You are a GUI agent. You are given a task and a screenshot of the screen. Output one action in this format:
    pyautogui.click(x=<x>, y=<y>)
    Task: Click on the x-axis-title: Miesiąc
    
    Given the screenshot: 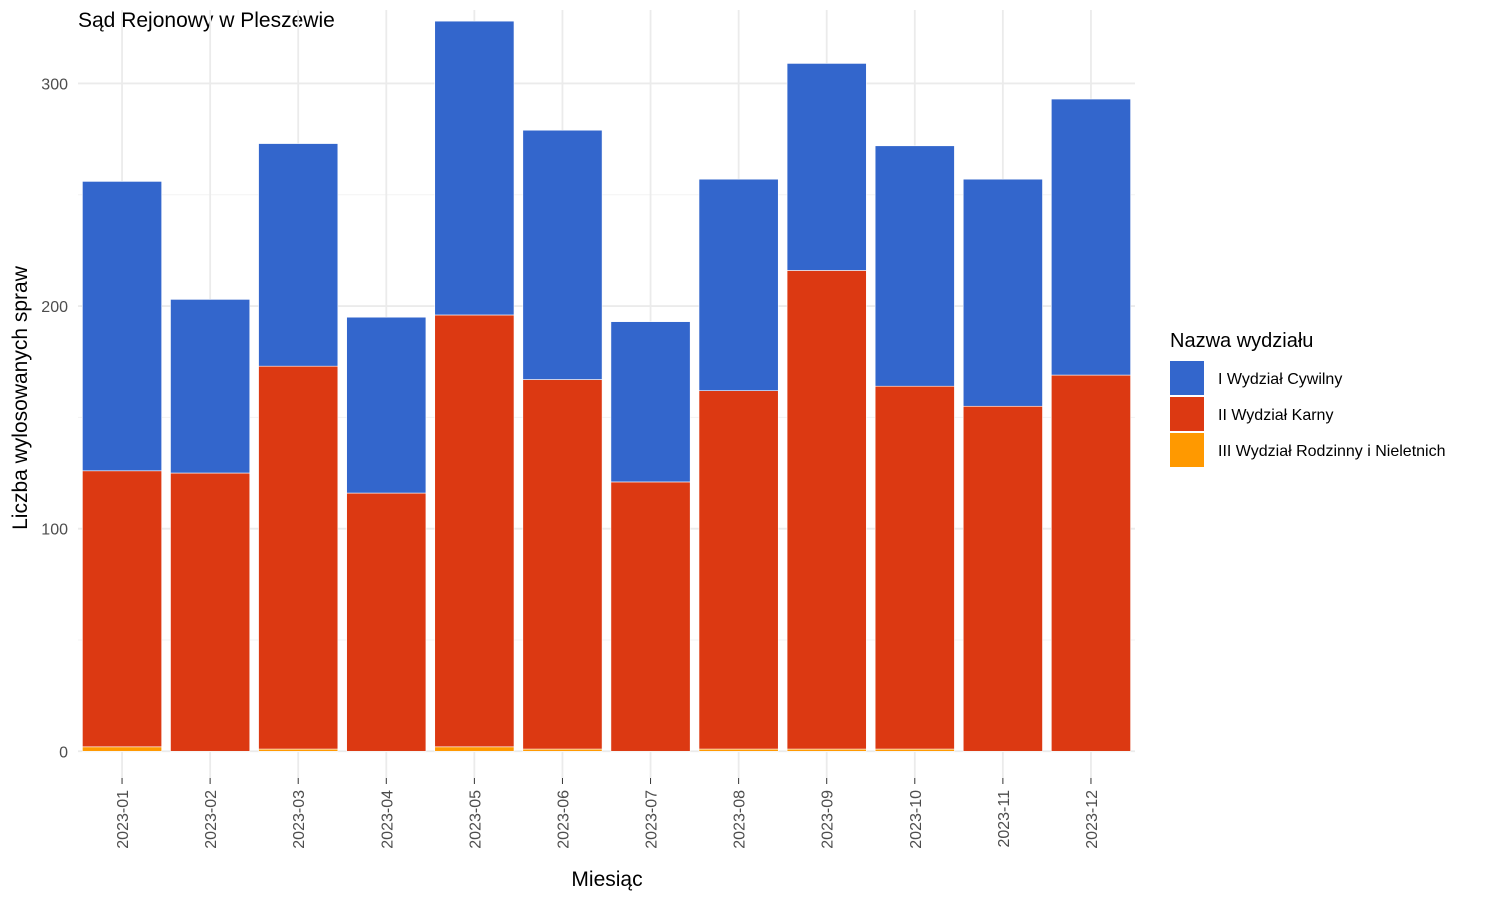 What is the action you would take?
    pyautogui.click(x=606, y=879)
    